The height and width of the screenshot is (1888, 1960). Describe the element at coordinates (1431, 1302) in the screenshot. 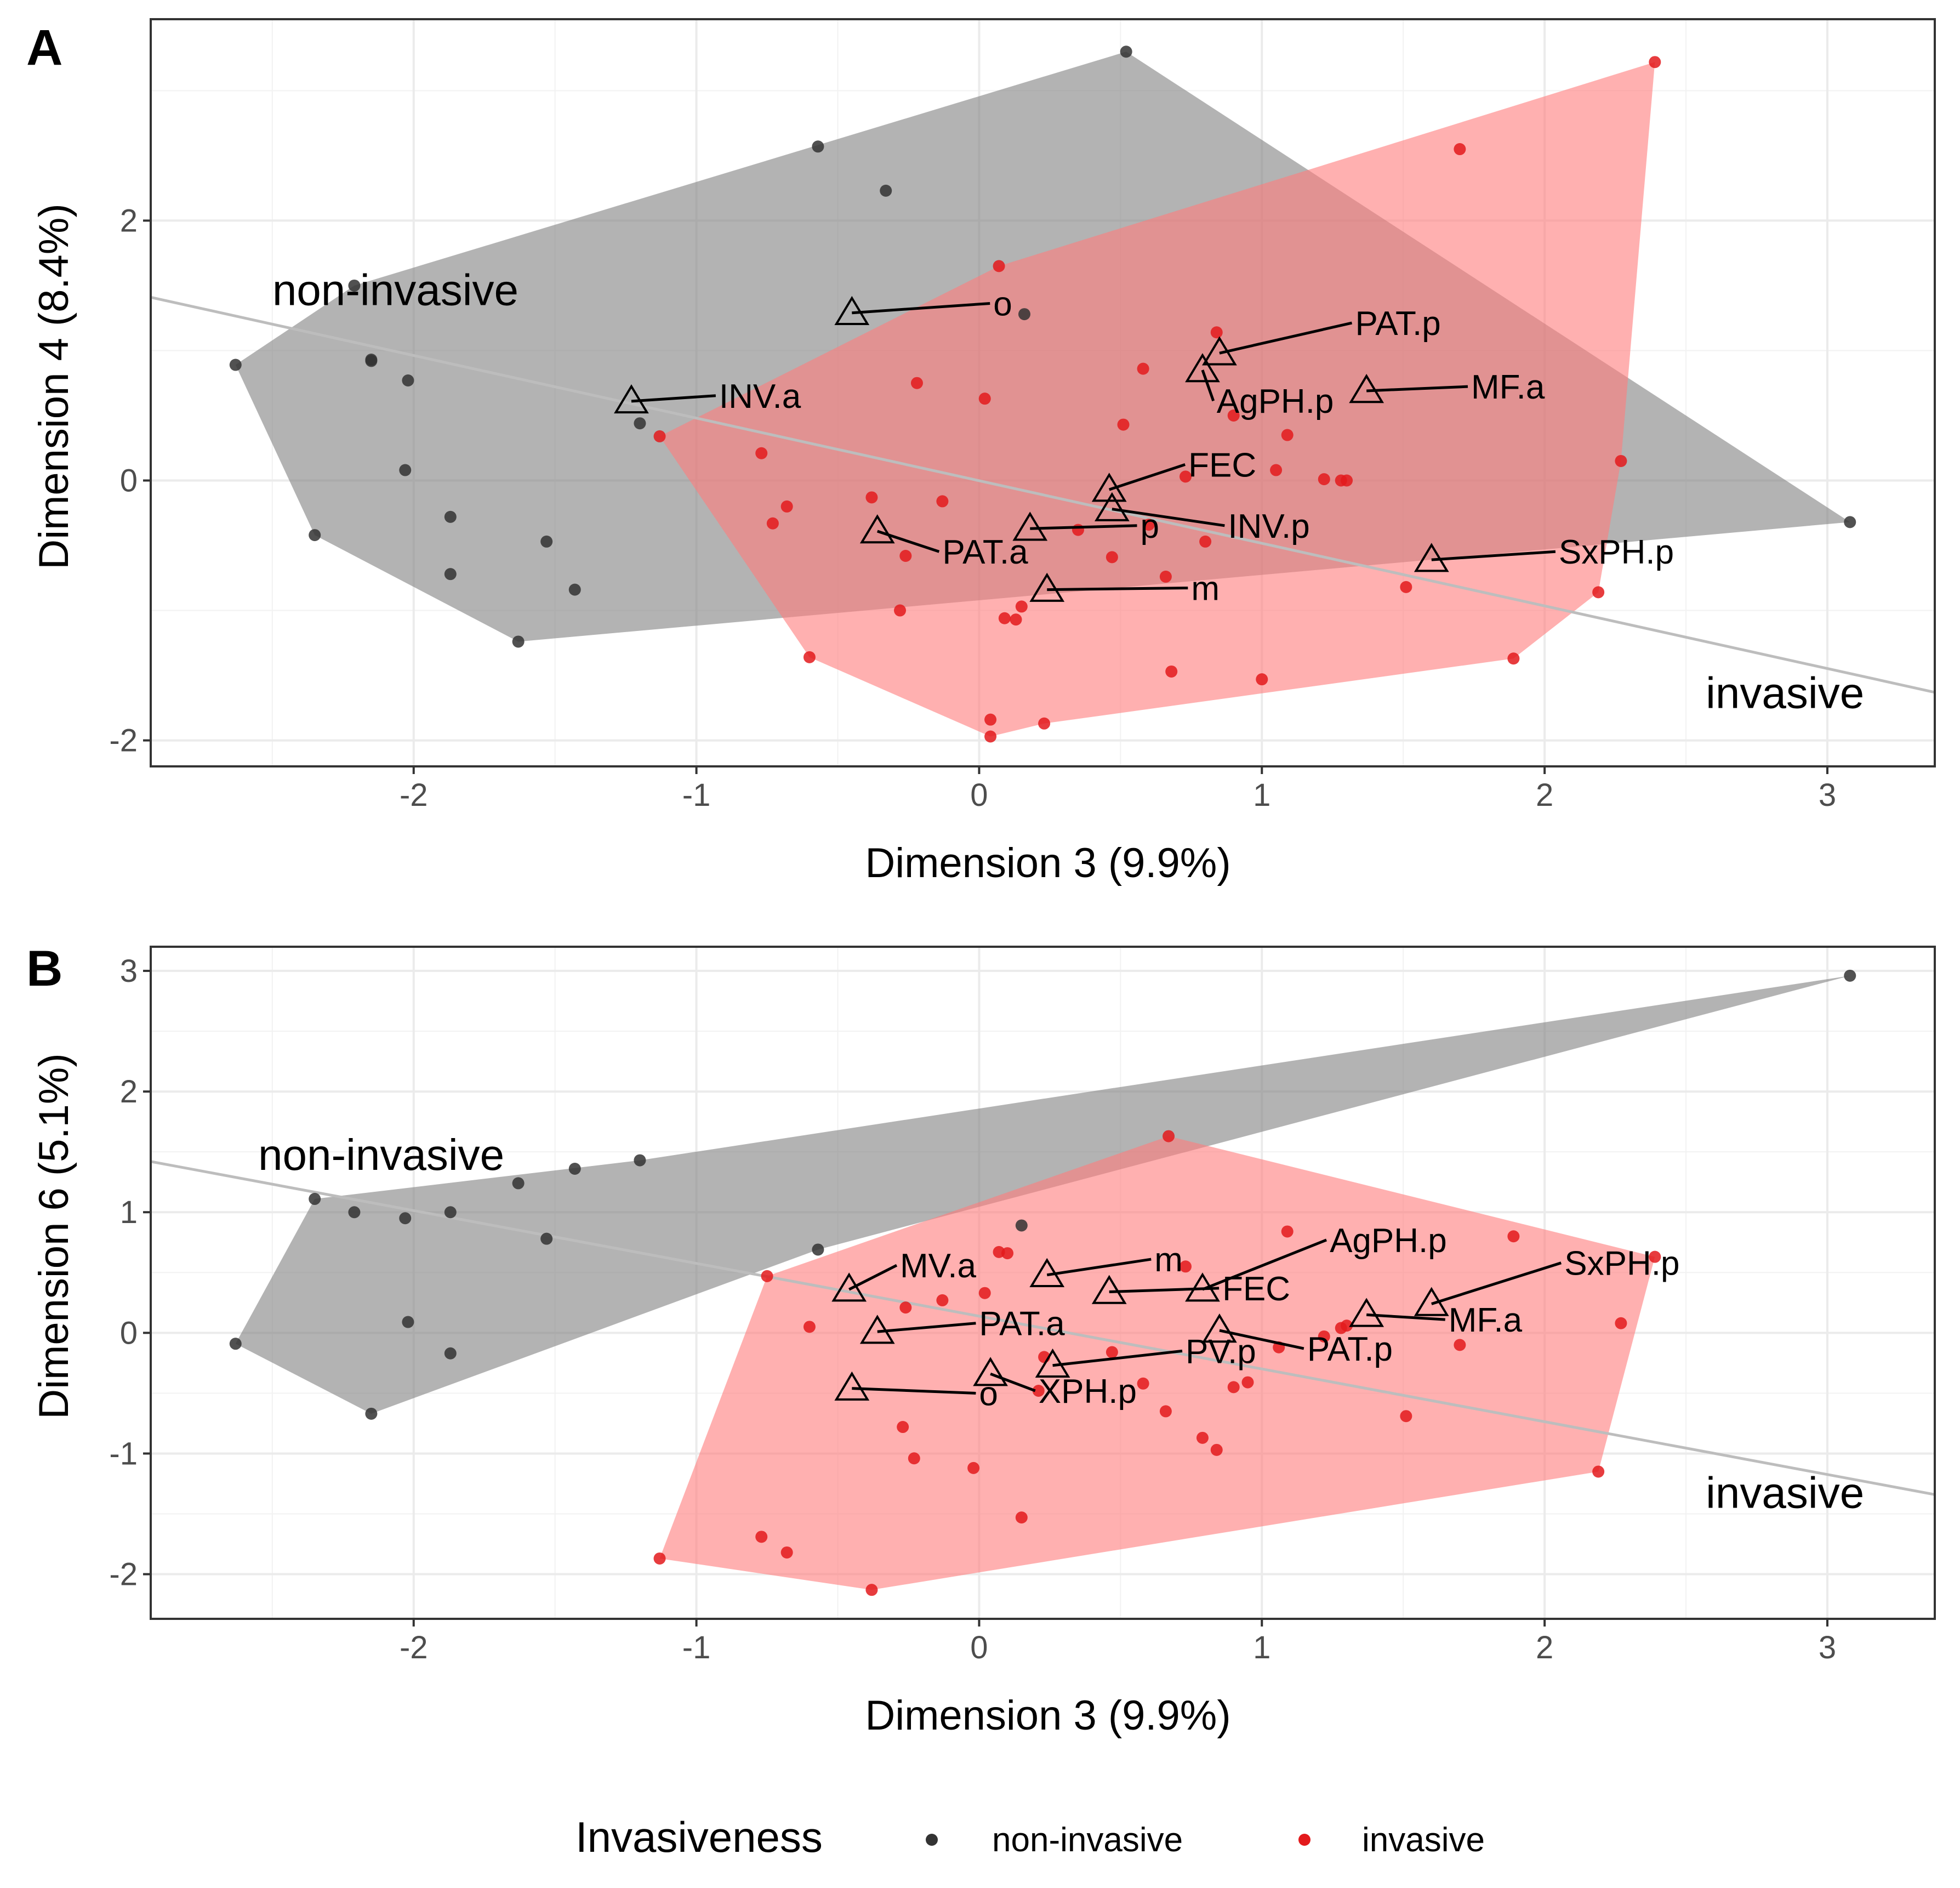

I see `variable-marker-SxPH.p` at that location.